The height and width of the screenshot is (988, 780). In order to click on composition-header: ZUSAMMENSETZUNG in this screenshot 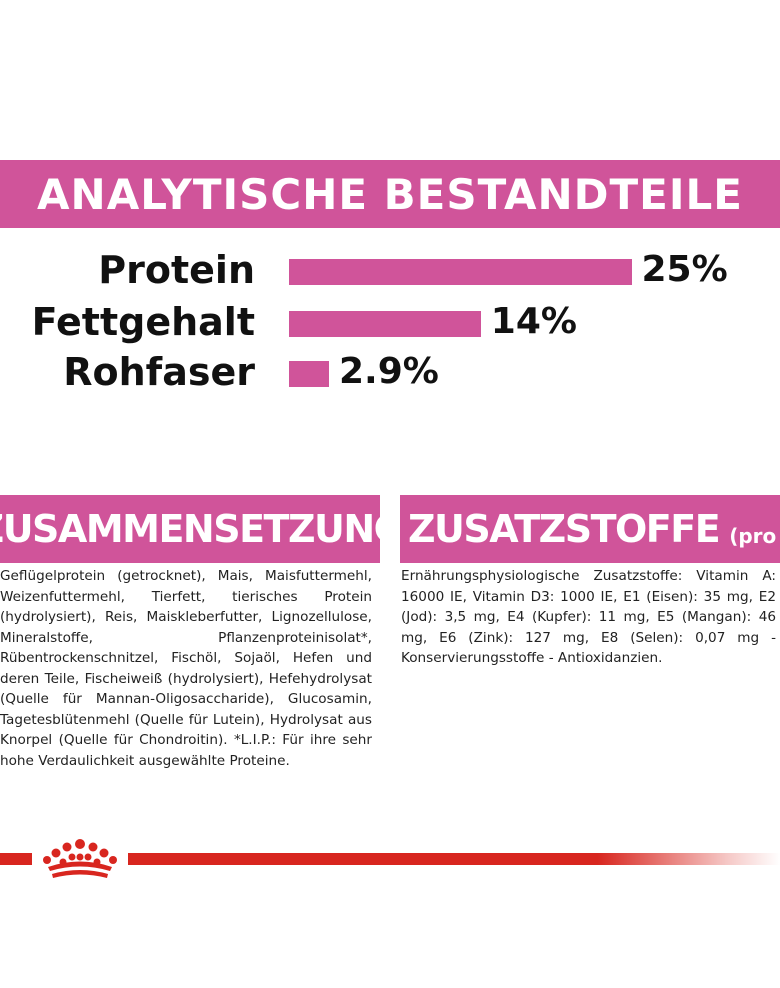, I will do `click(190, 529)`.